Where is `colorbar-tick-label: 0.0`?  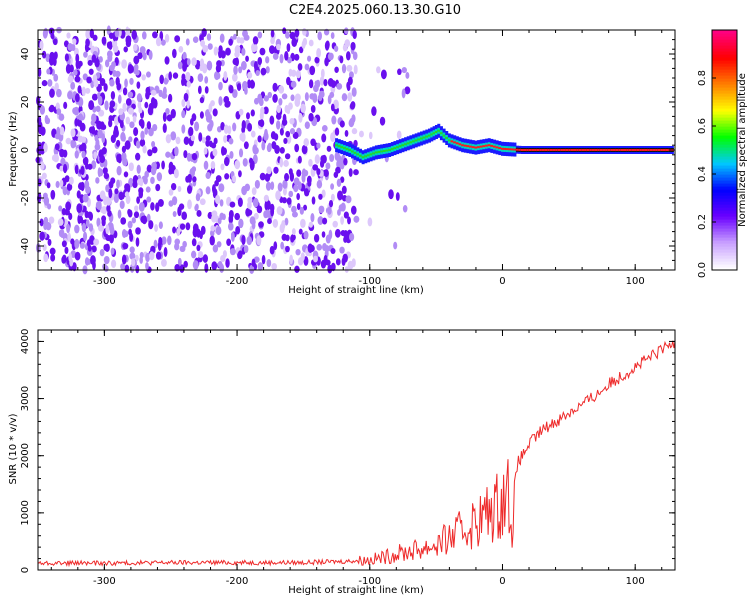 colorbar-tick-label: 0.0 is located at coordinates (702, 270).